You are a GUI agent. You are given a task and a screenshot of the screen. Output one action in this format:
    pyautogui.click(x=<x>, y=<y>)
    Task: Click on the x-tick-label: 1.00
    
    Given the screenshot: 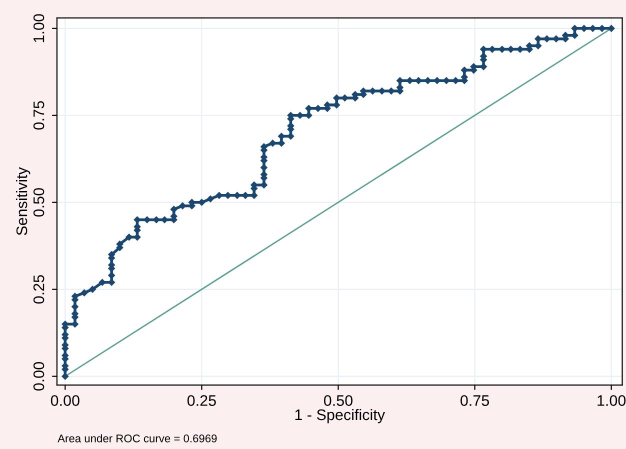 What is the action you would take?
    pyautogui.click(x=612, y=400)
    